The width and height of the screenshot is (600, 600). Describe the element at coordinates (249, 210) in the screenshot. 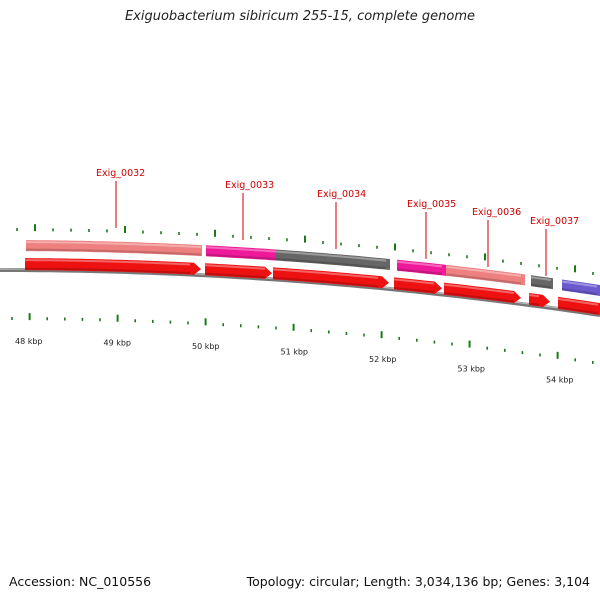

I see `gene-label-exig-0033: Exig_0033` at that location.